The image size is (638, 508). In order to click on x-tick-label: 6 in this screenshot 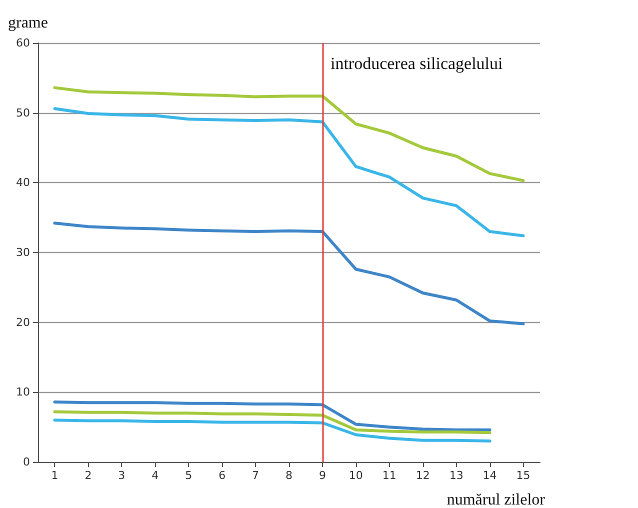, I will do `click(222, 475)`.